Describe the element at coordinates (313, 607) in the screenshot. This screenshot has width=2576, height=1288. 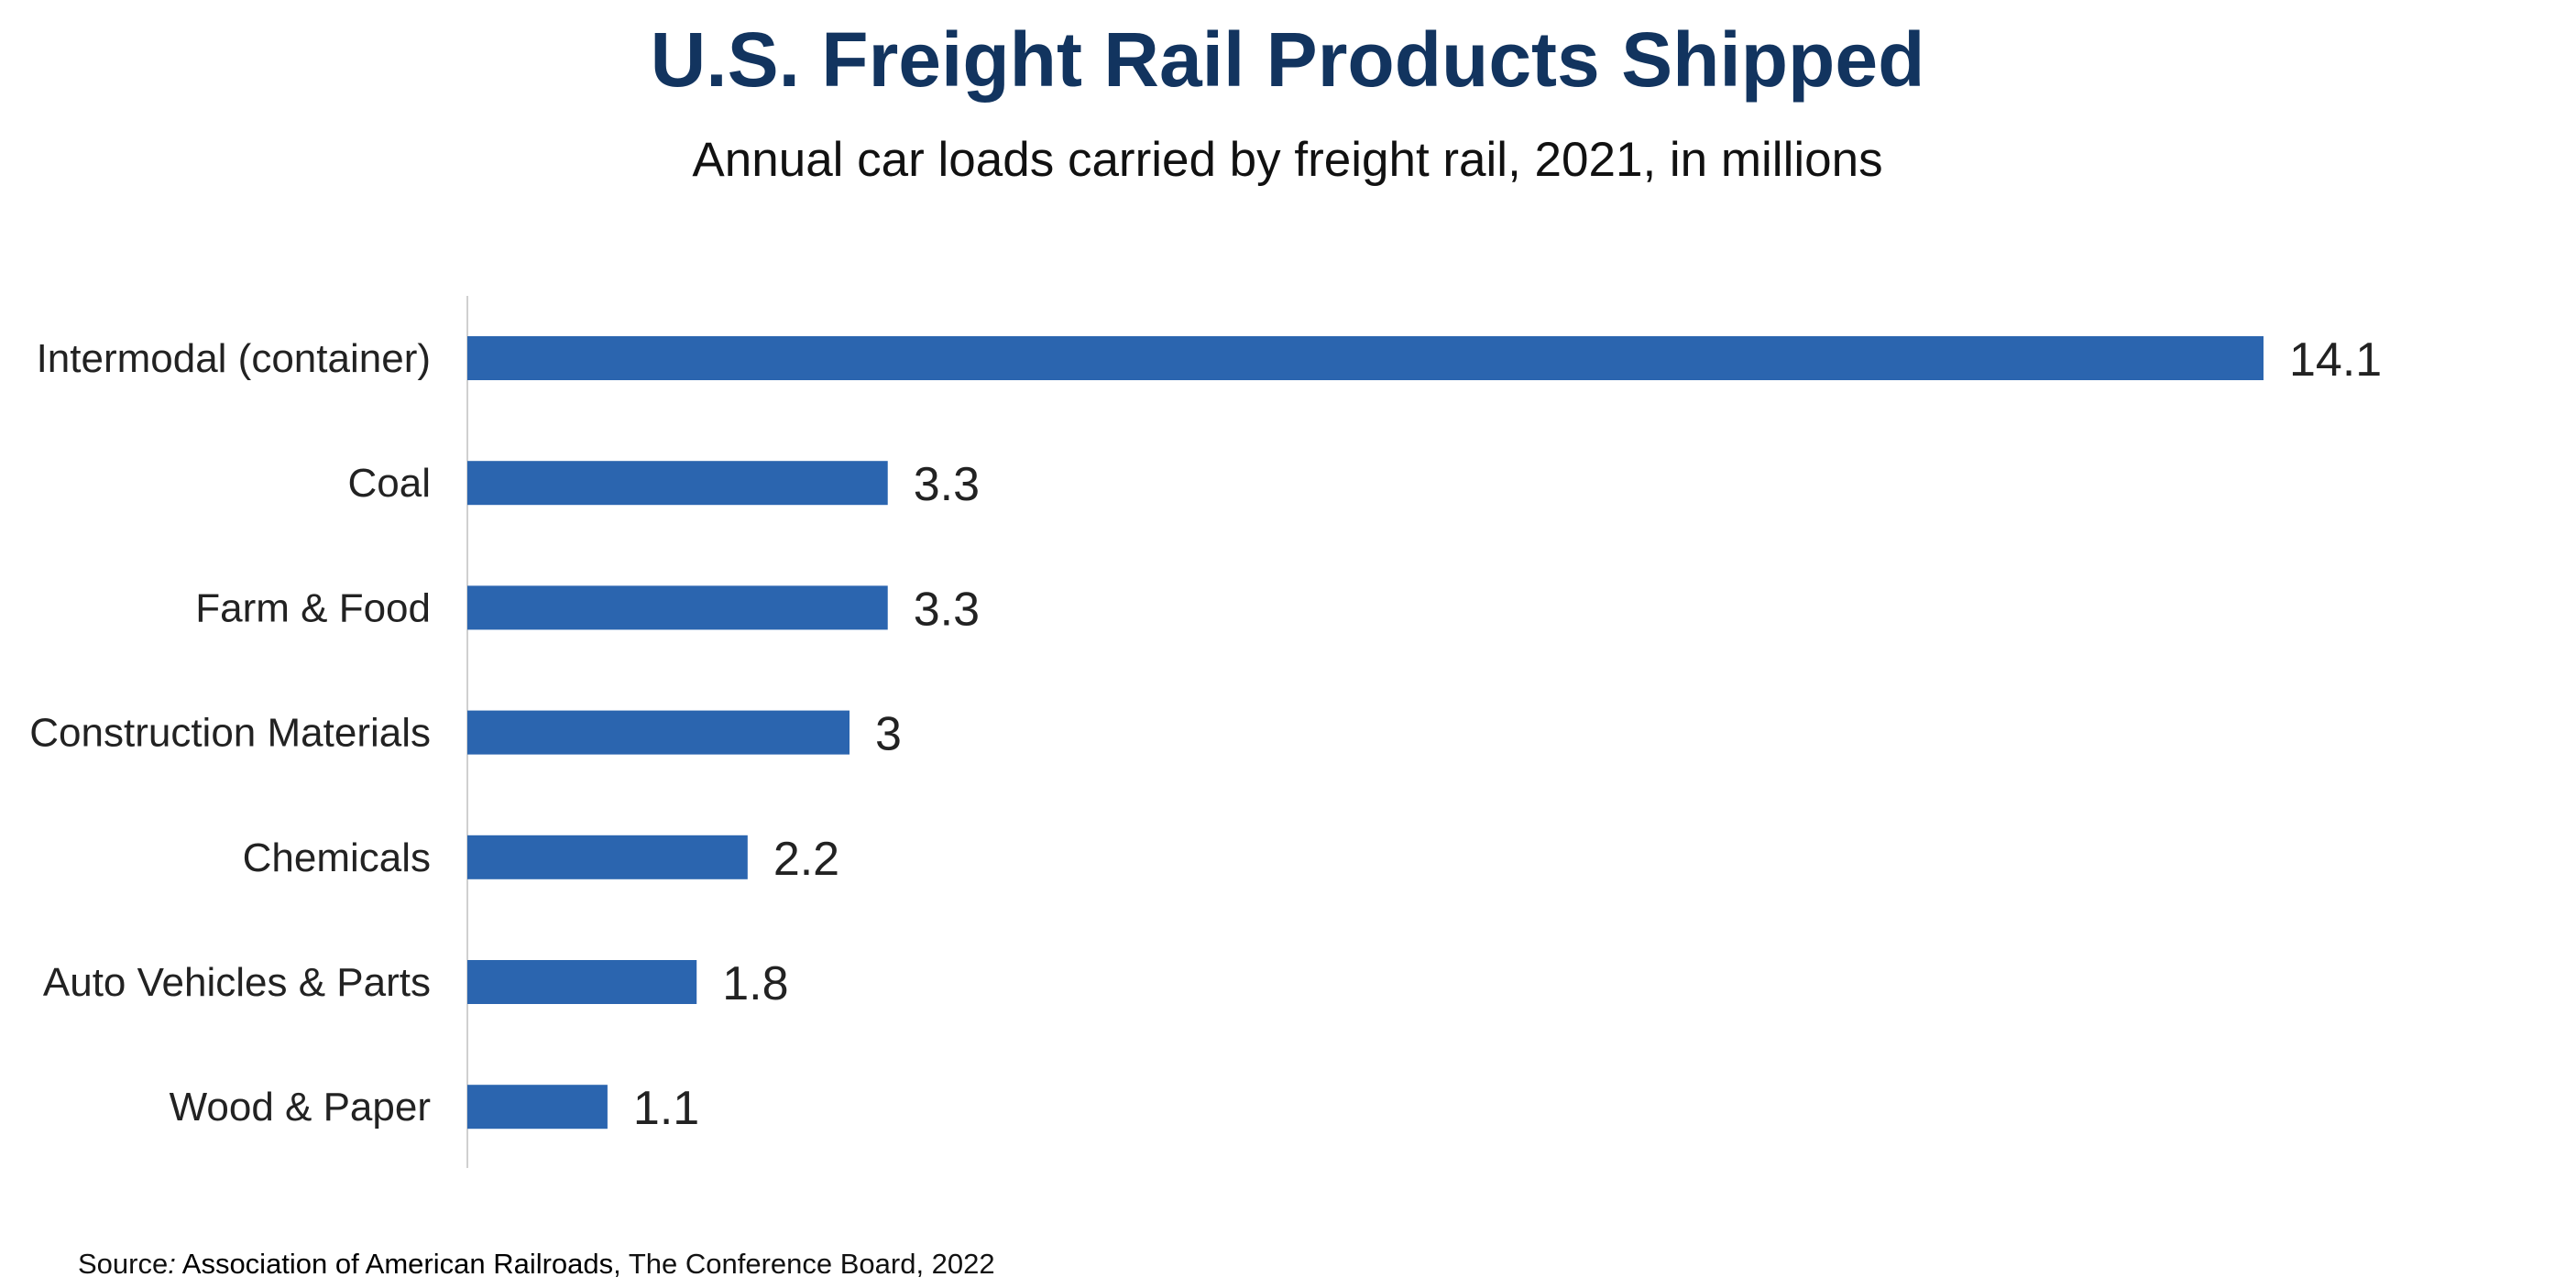
I see `category-label-farm-food: Farm & Food` at that location.